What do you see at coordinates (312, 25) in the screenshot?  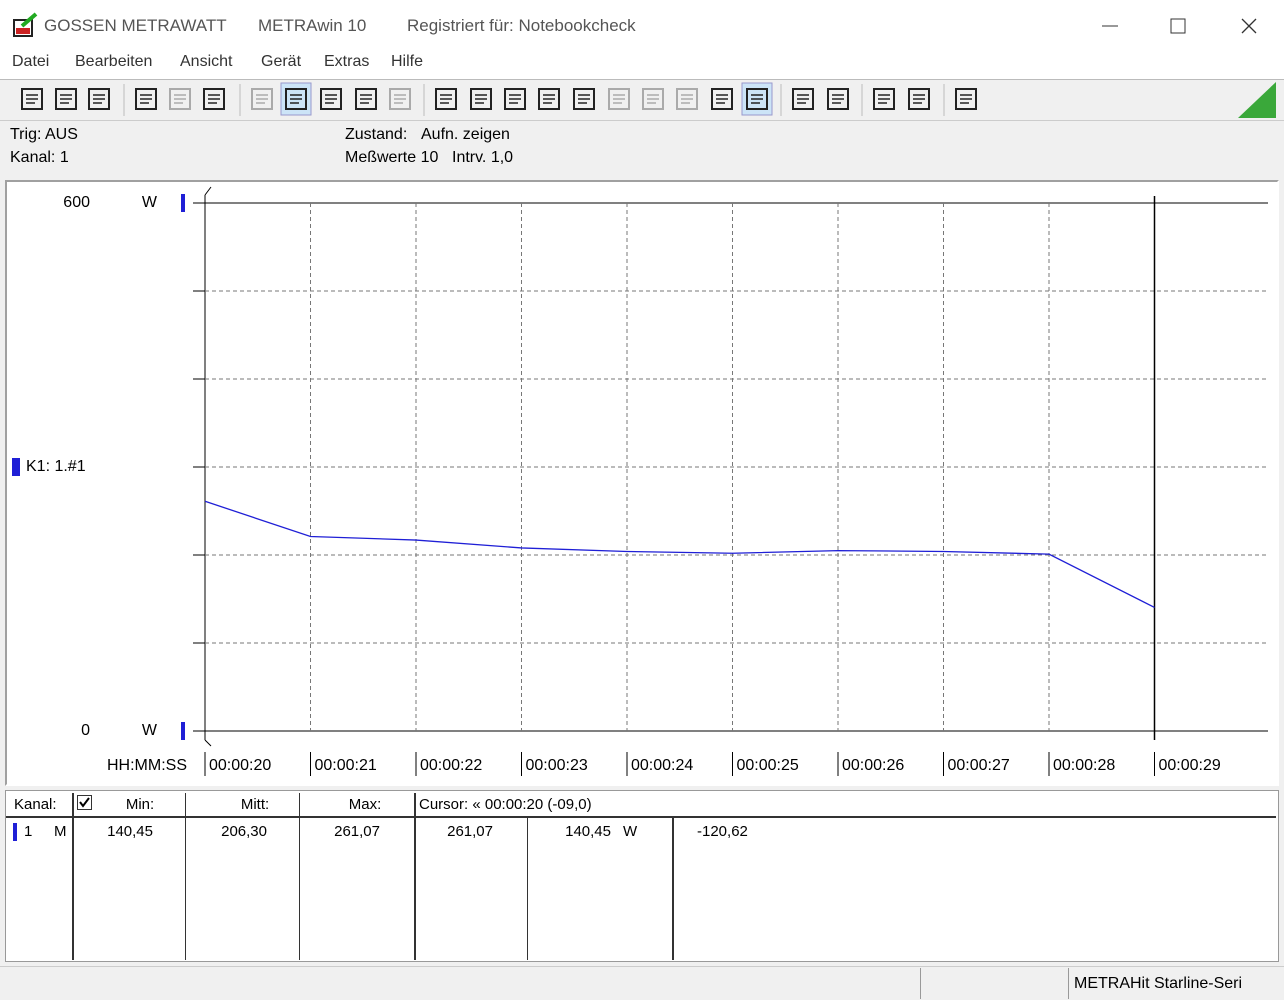 I see `program-name: METRAwin 10` at bounding box center [312, 25].